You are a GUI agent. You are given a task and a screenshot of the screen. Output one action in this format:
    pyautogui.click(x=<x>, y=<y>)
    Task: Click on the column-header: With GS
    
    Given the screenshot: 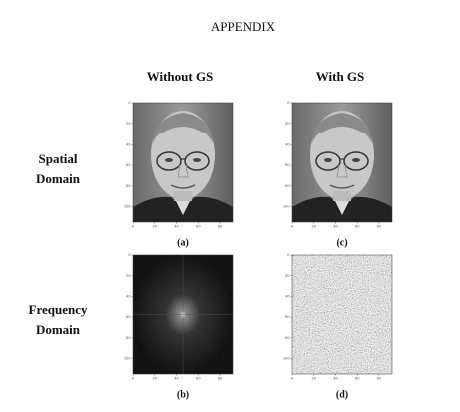 What is the action you would take?
    pyautogui.click(x=340, y=76)
    